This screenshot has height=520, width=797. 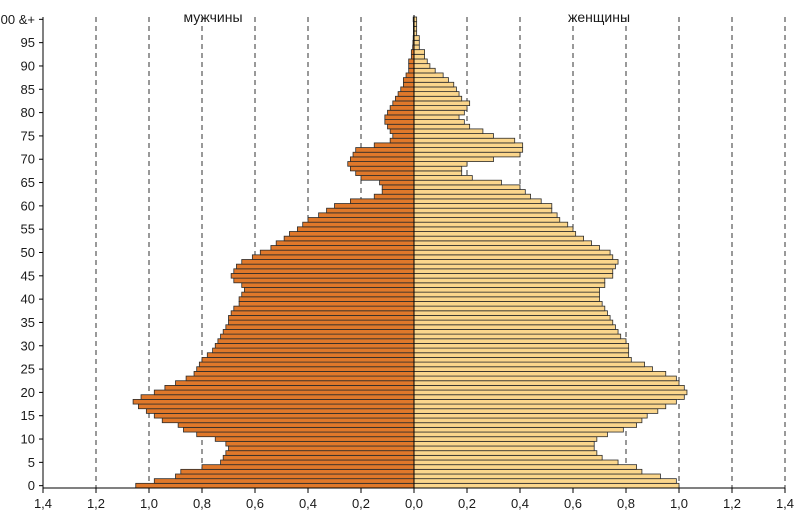 I want to click on x-tick-label: 0,6, so click(x=255, y=503).